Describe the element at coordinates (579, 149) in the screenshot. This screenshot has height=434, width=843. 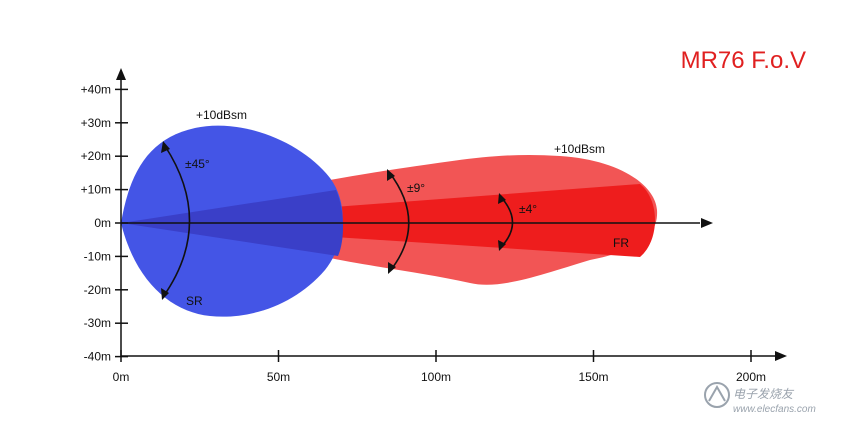
I see `fr-rcs-label: +10dBsm` at that location.